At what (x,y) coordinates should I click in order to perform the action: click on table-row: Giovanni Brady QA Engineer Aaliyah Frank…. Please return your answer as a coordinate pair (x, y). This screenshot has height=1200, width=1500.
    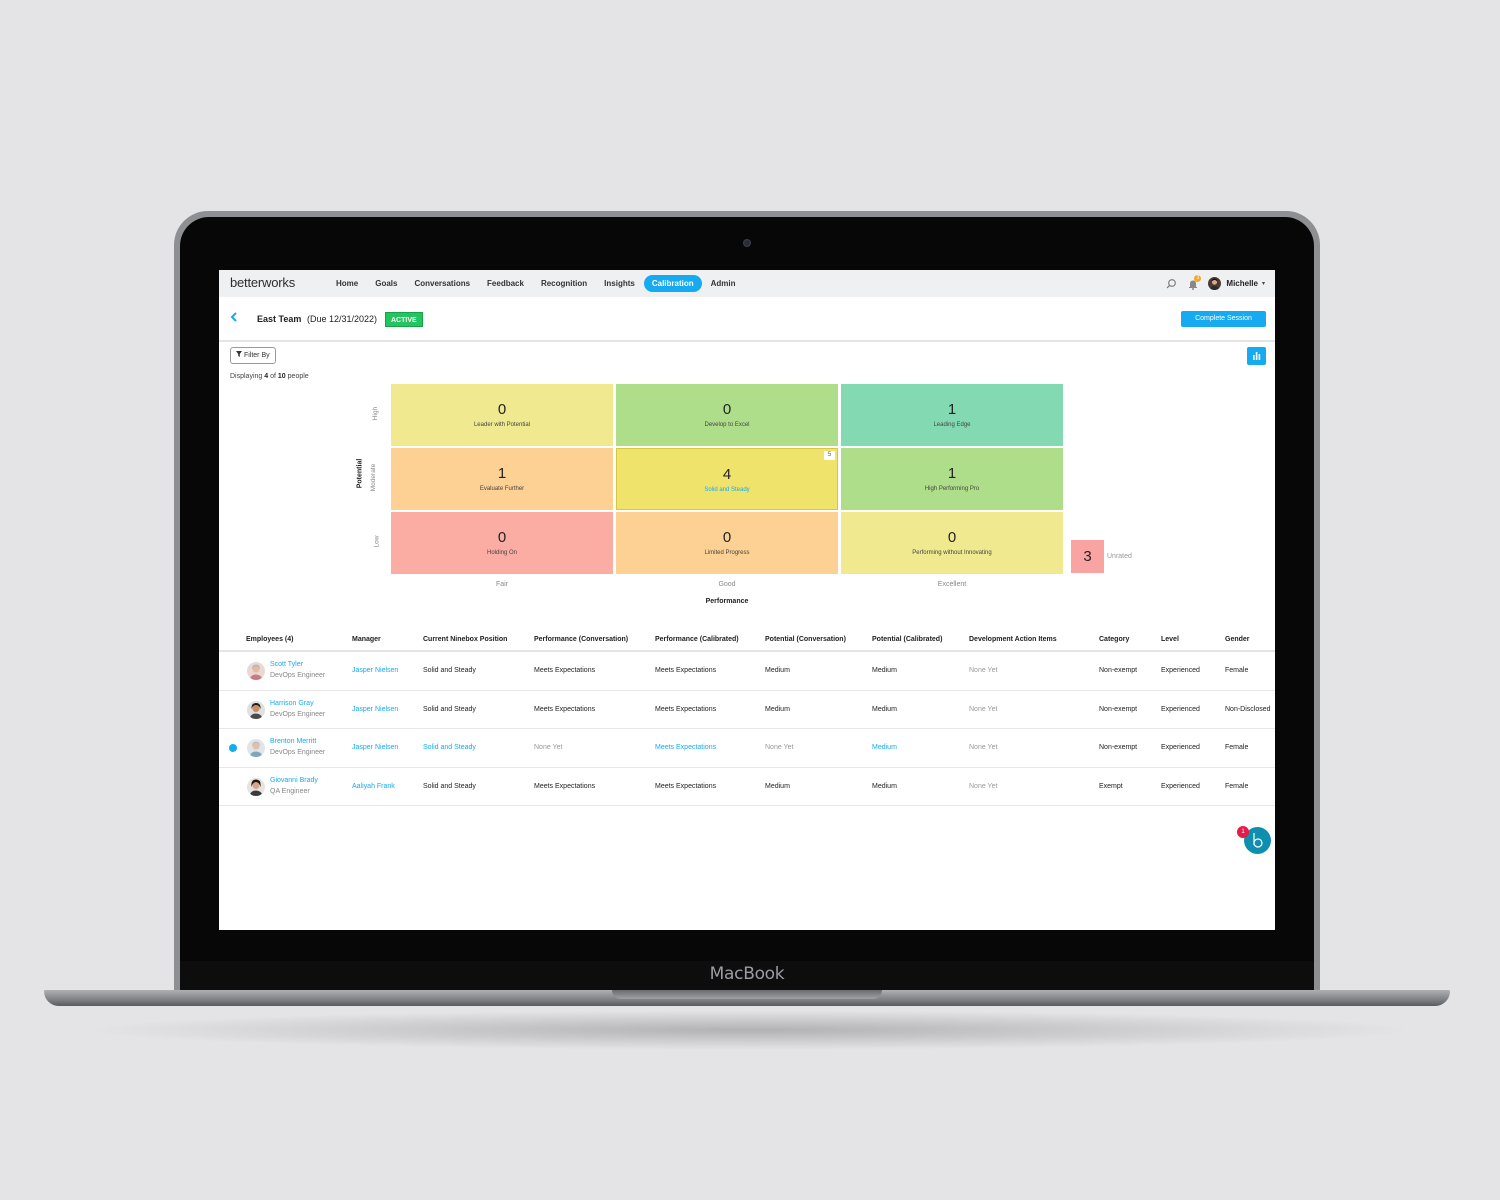
    Looking at the image, I should click on (747, 787).